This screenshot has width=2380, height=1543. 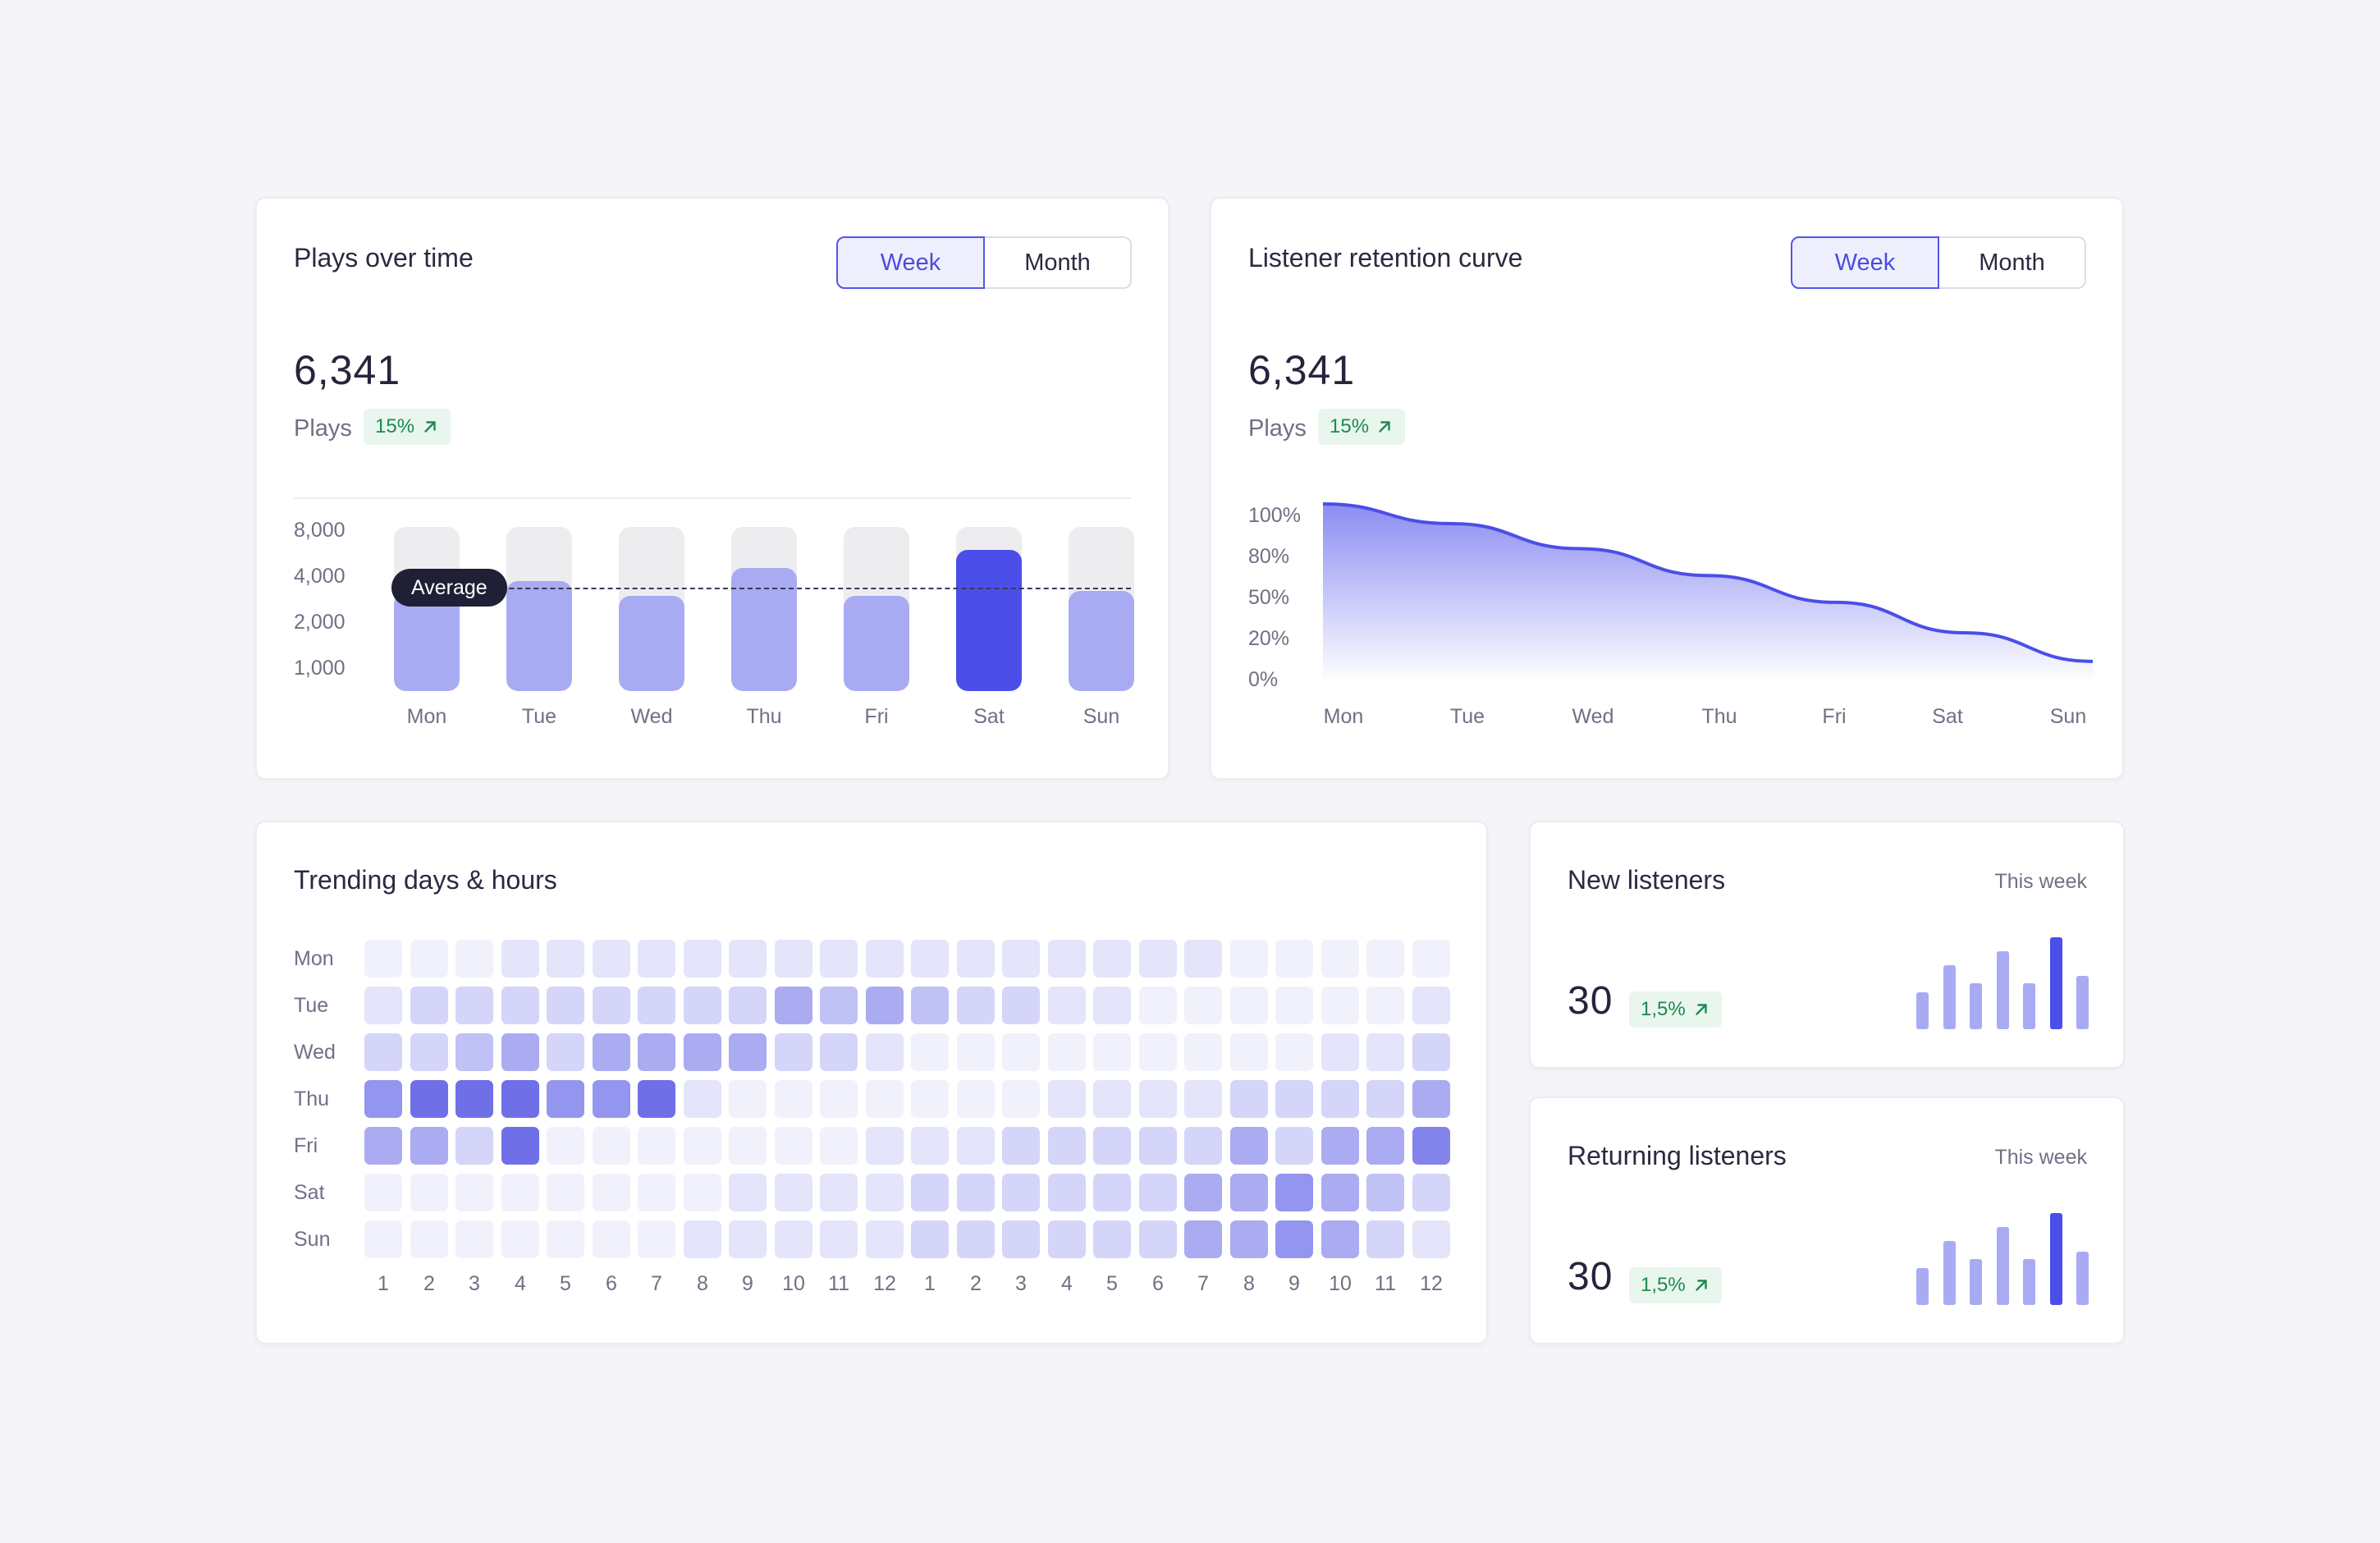 I want to click on x-tick-label: Mon, so click(x=1343, y=716).